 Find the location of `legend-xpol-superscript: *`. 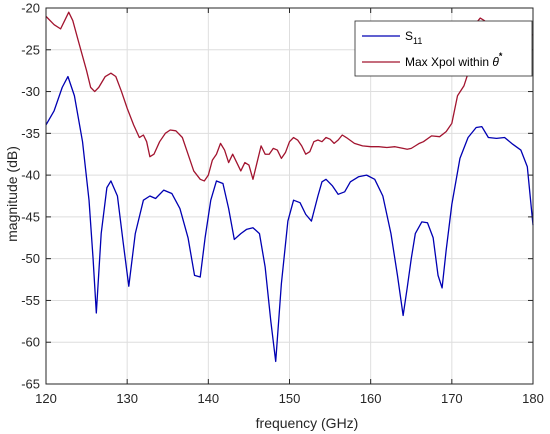

legend-xpol-superscript: * is located at coordinates (501, 56).